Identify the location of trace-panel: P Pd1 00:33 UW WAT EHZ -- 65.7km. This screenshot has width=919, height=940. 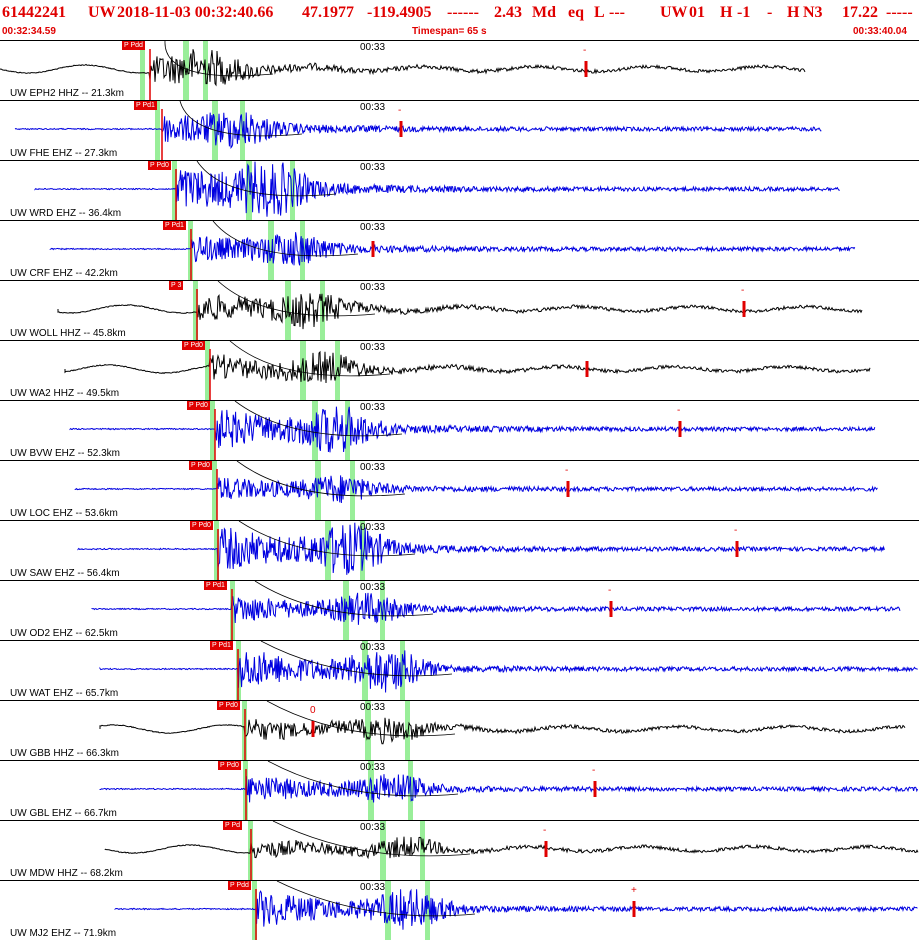
(459, 670).